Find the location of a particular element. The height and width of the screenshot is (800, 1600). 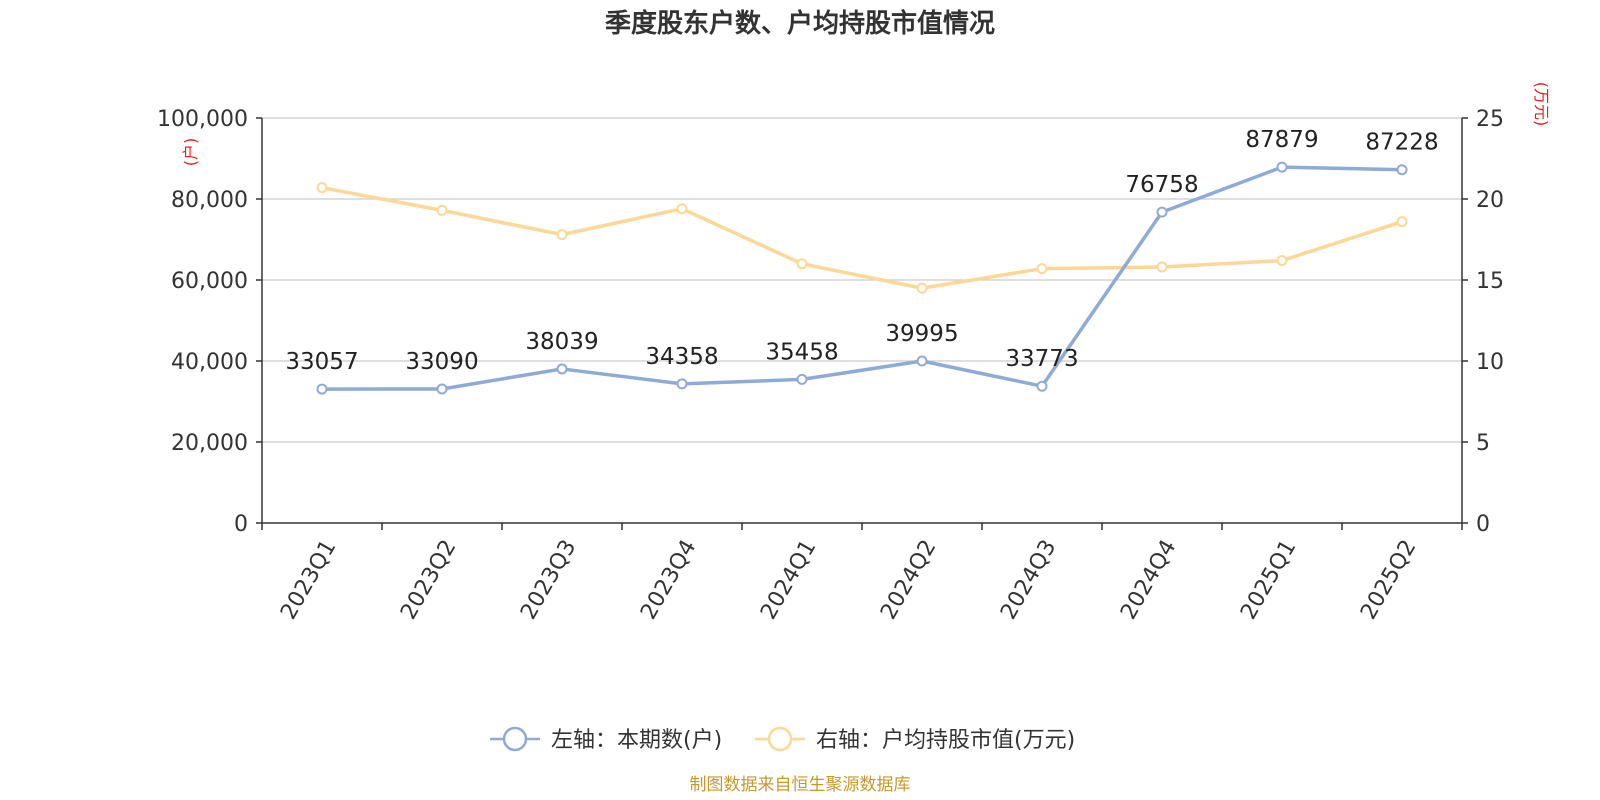

legend-item-right: 右轴：户均持股市值(万元) is located at coordinates (915, 739).